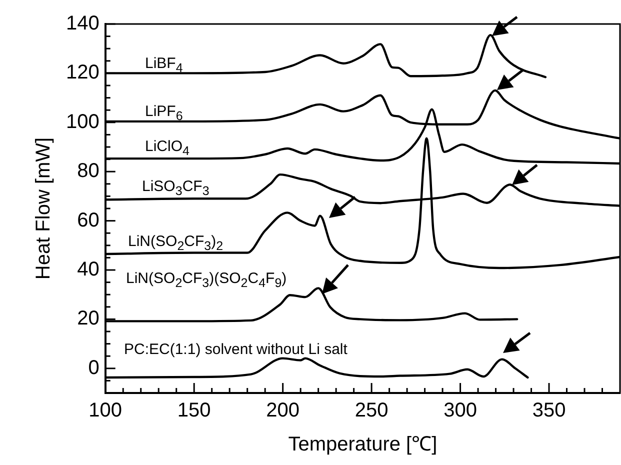  Describe the element at coordinates (164, 113) in the screenshot. I see `series-label: LiPF$_{6}$` at that location.